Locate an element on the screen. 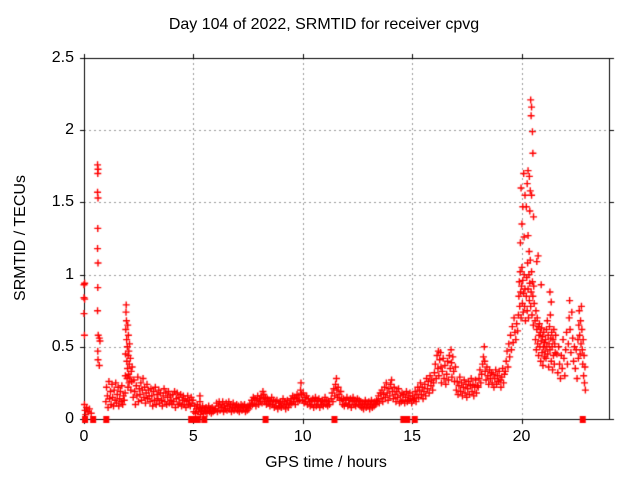 Image resolution: width=640 pixels, height=480 pixels. x-tick-label: 10 is located at coordinates (302, 436).